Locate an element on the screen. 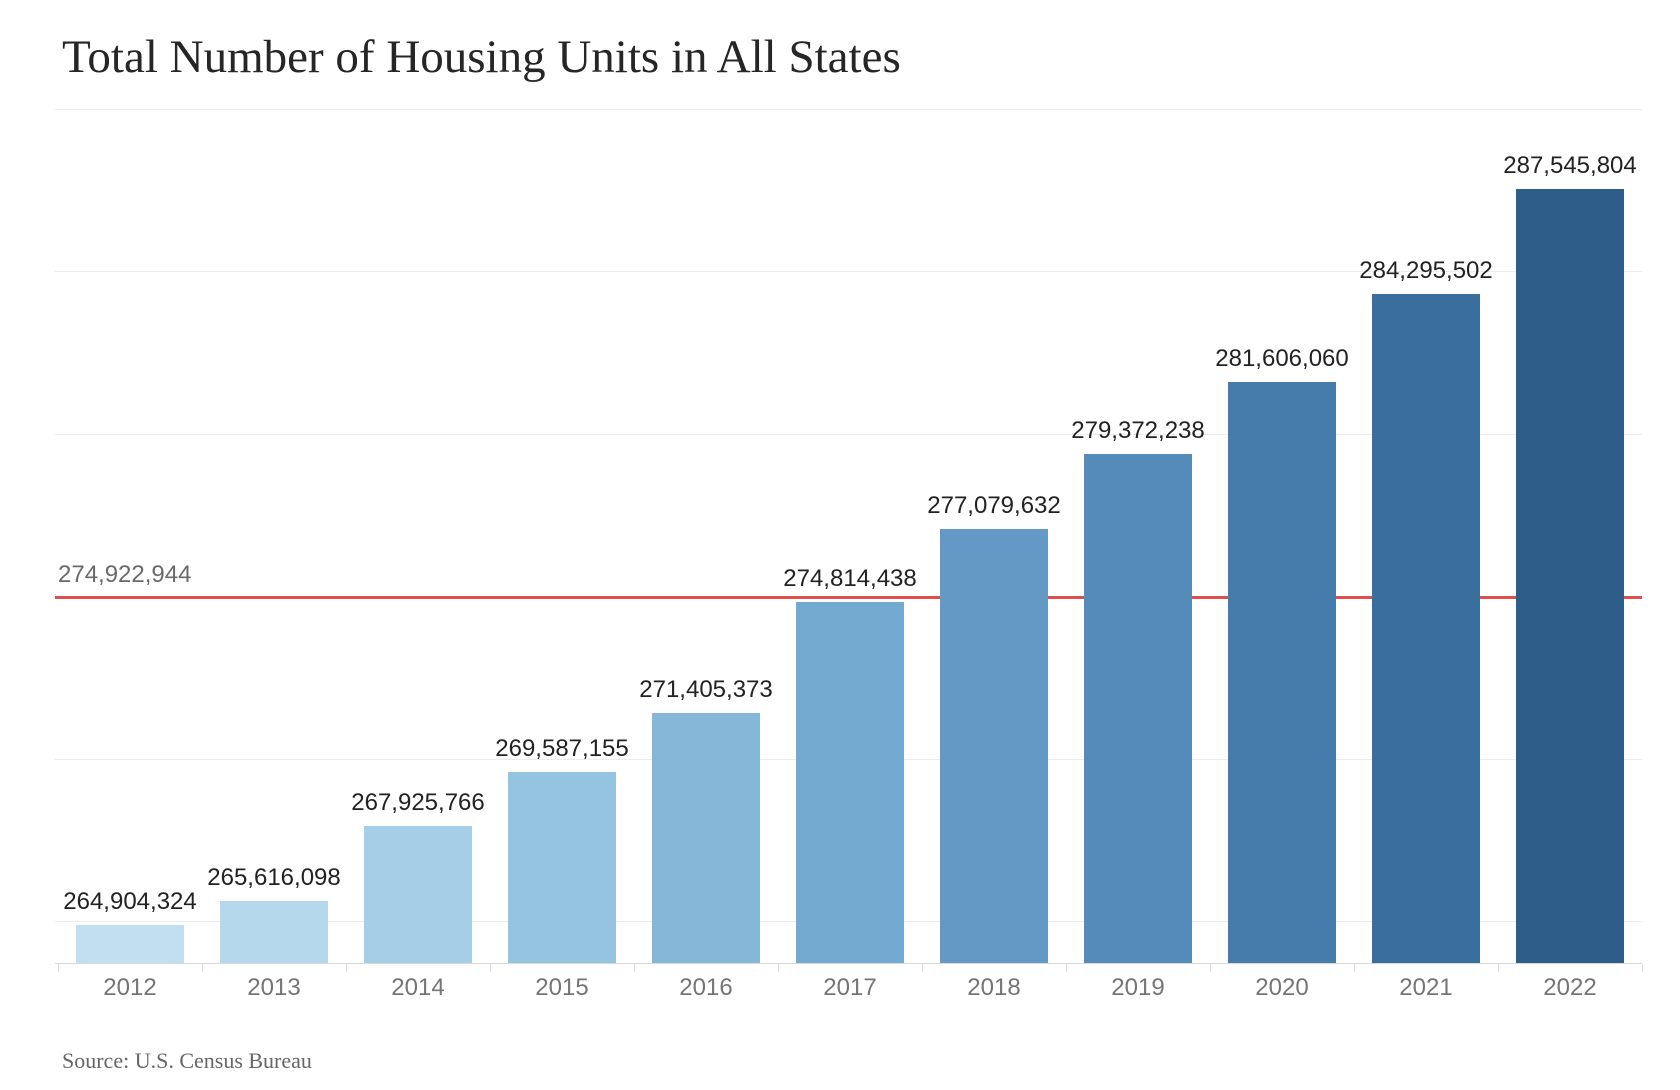  value-label-2019: 279,372,238 is located at coordinates (1138, 431).